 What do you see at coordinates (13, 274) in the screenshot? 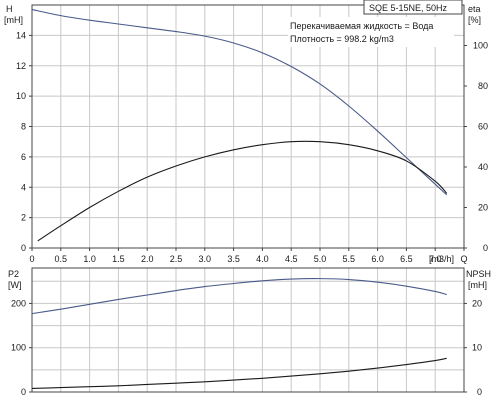
I see `power-axis-symbol: P2` at bounding box center [13, 274].